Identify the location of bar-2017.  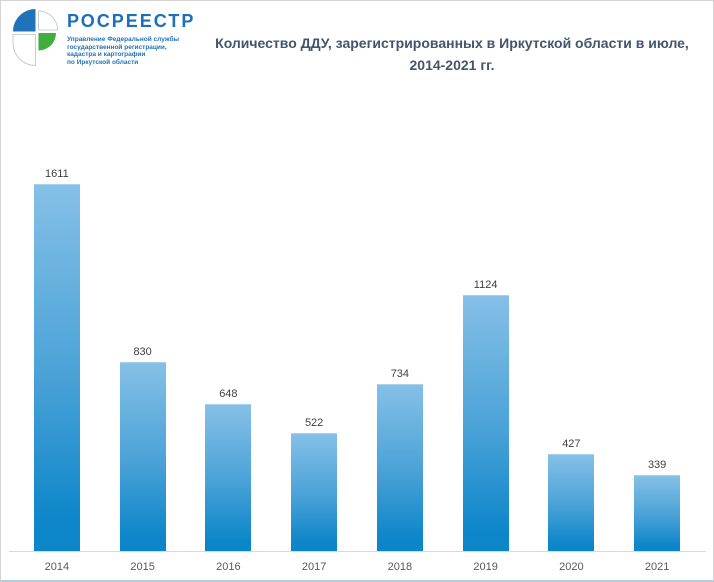
(314, 492).